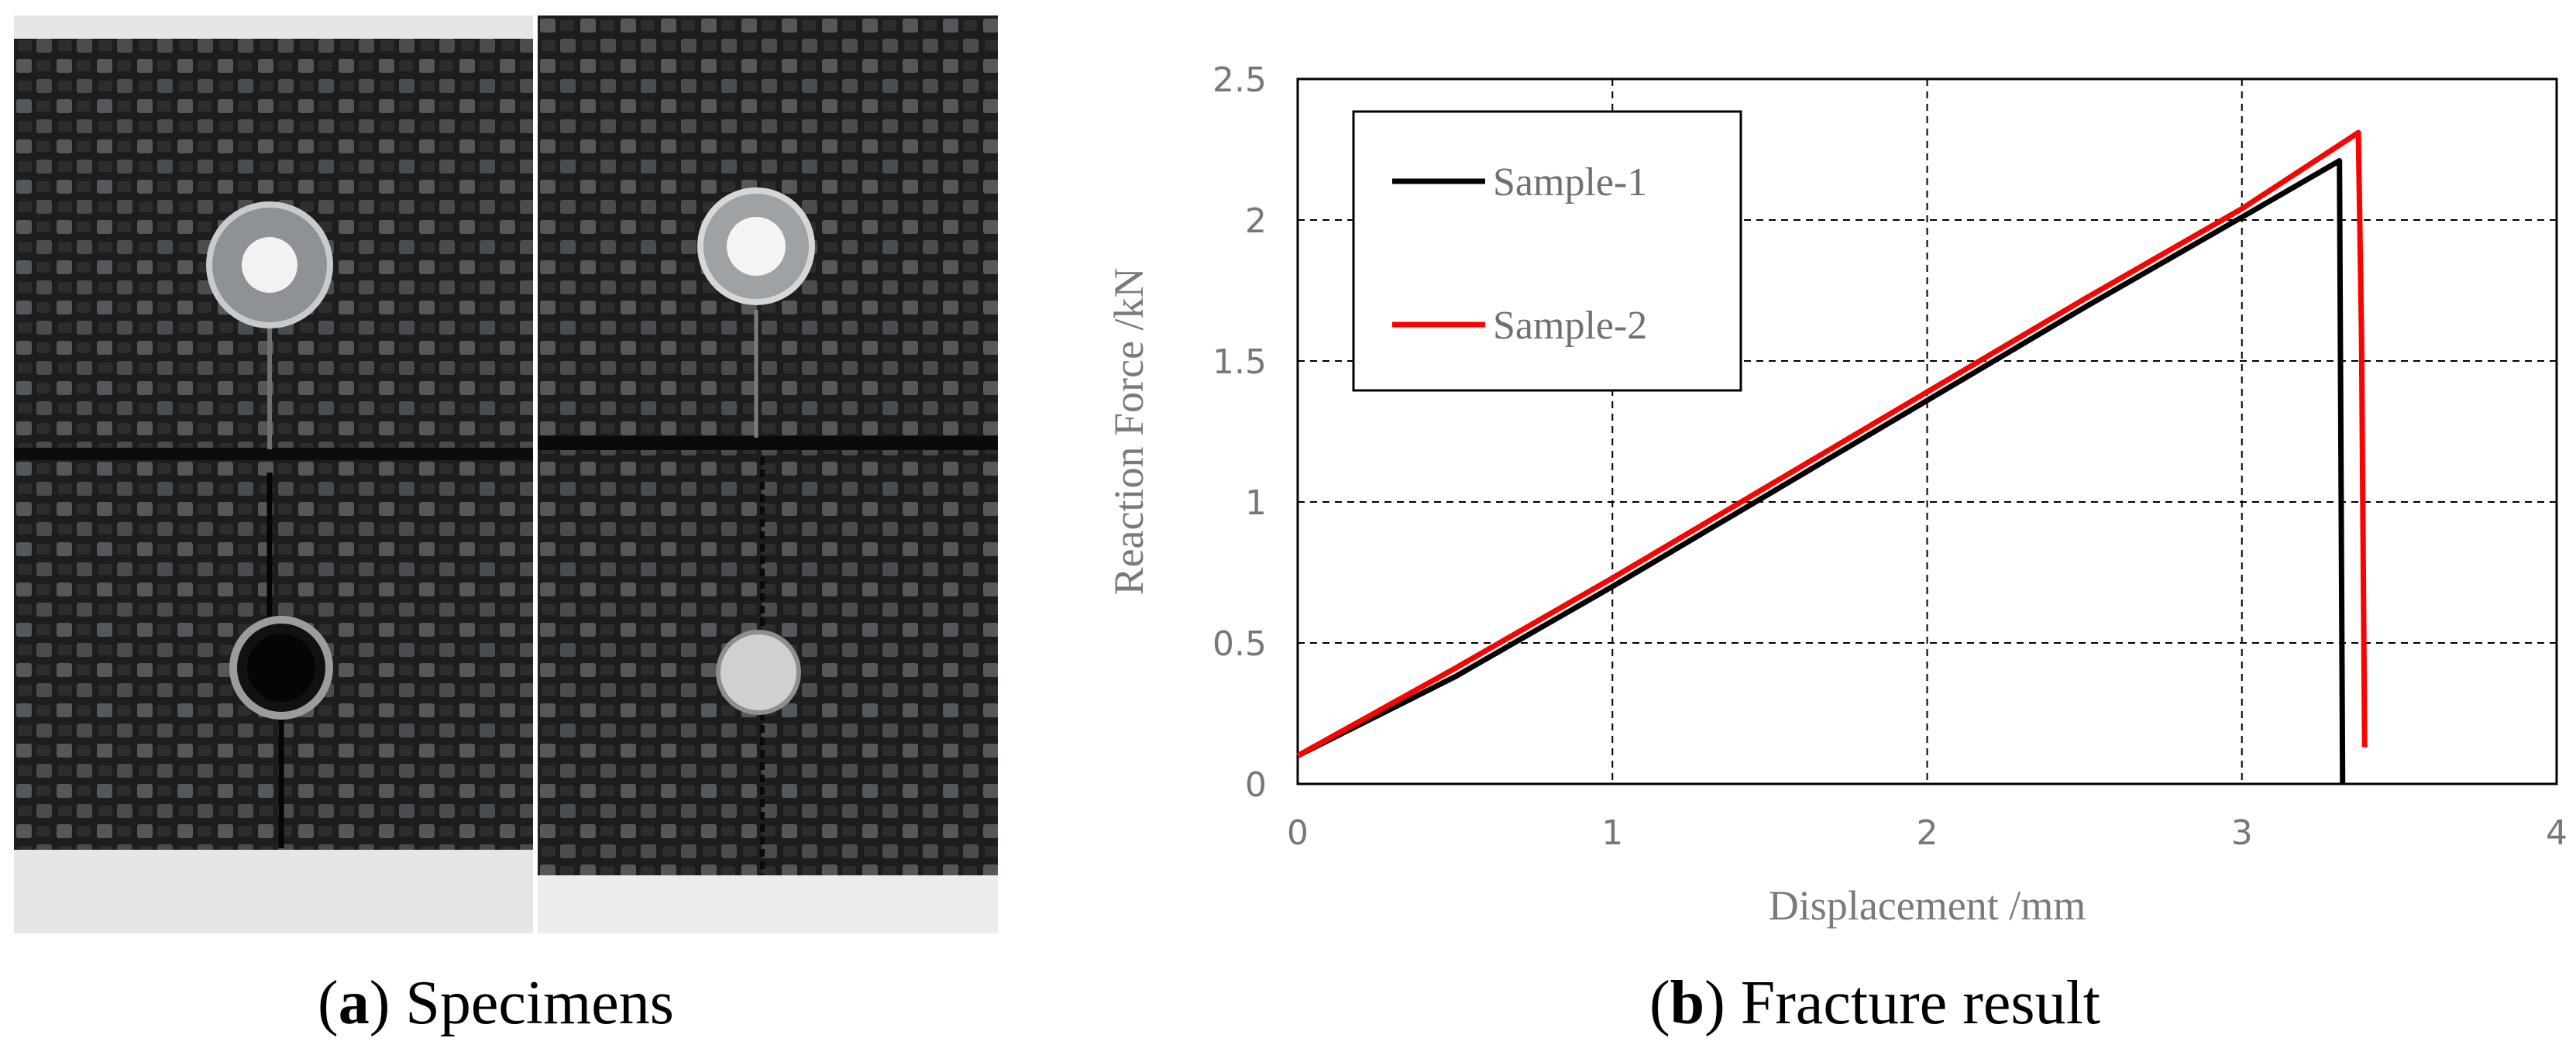 Image resolution: width=2576 pixels, height=1062 pixels. Describe the element at coordinates (2556, 833) in the screenshot. I see `x-tick-label: 4` at that location.